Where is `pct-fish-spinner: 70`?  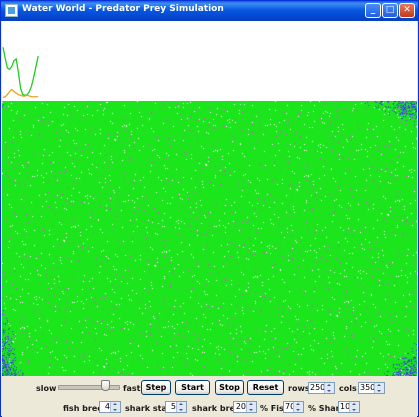
pct-fish-spinner: 70 is located at coordinates (293, 407).